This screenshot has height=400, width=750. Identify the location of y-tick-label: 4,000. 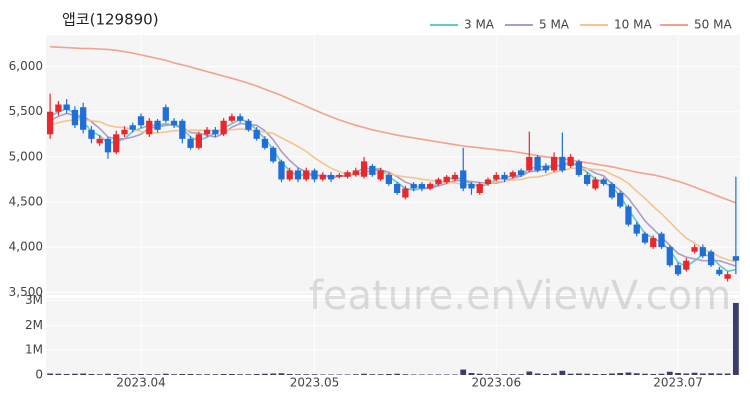
(26, 247).